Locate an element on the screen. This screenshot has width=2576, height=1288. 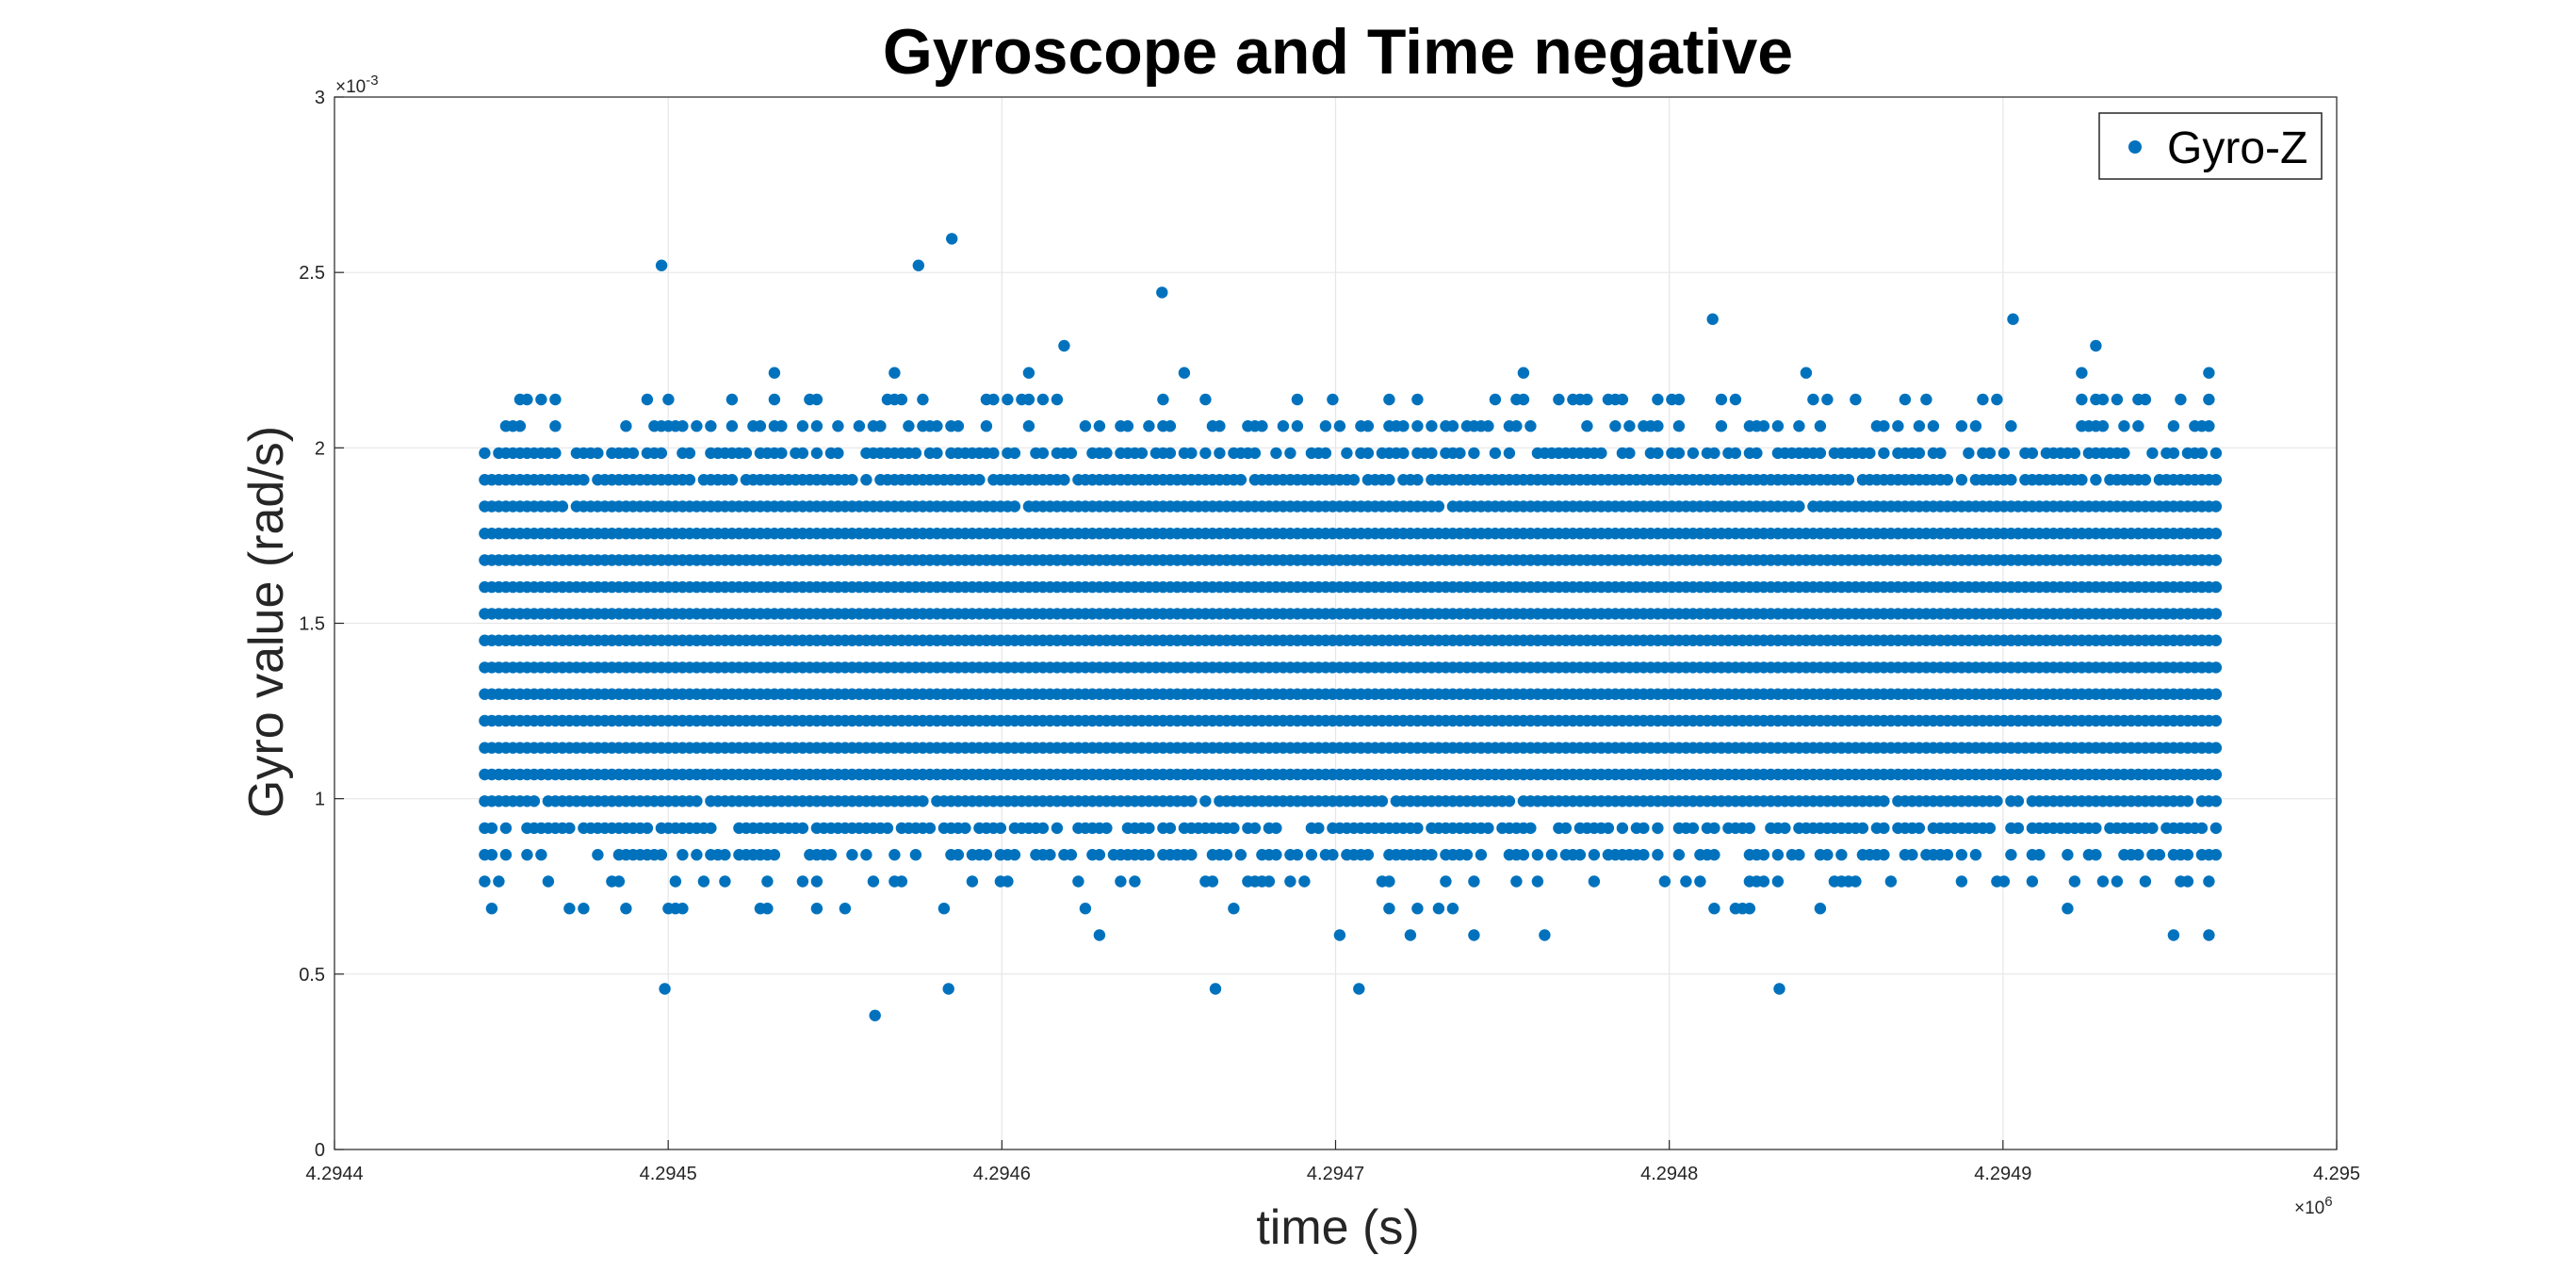
x-axis-exponent: ×10⁶ is located at coordinates (2313, 1206).